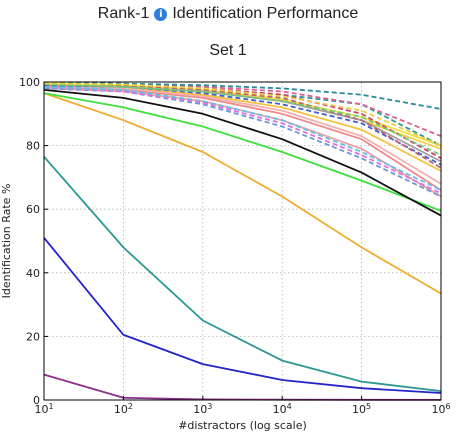  What do you see at coordinates (33, 146) in the screenshot?
I see `y-tick-label: 80` at bounding box center [33, 146].